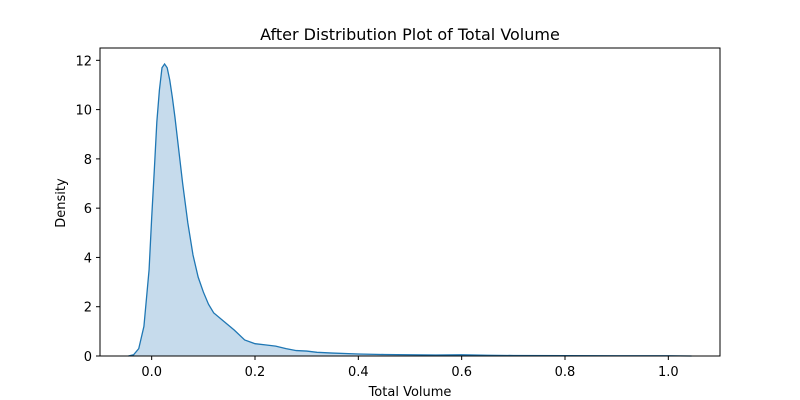 Image resolution: width=800 pixels, height=400 pixels. I want to click on x-tick-label: 0.2, so click(255, 372).